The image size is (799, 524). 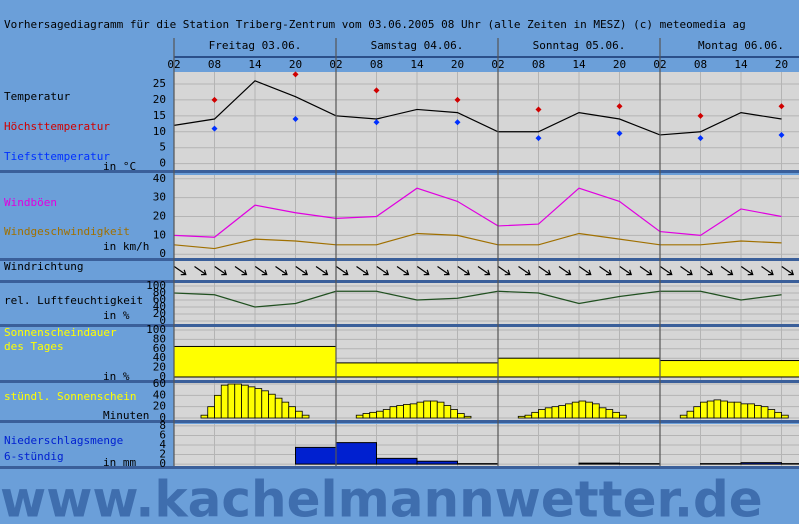 What do you see at coordinates (57, 156) in the screenshot?
I see `legend-label: Tiefsttemperatur` at bounding box center [57, 156].